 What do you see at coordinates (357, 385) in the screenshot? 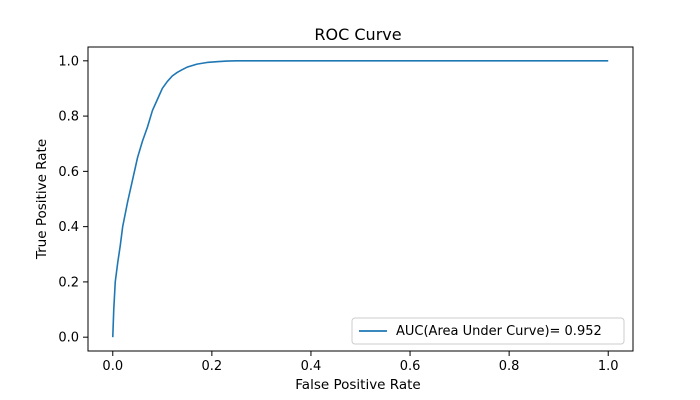
I see `x-axis-label: False Positive Rate` at bounding box center [357, 385].